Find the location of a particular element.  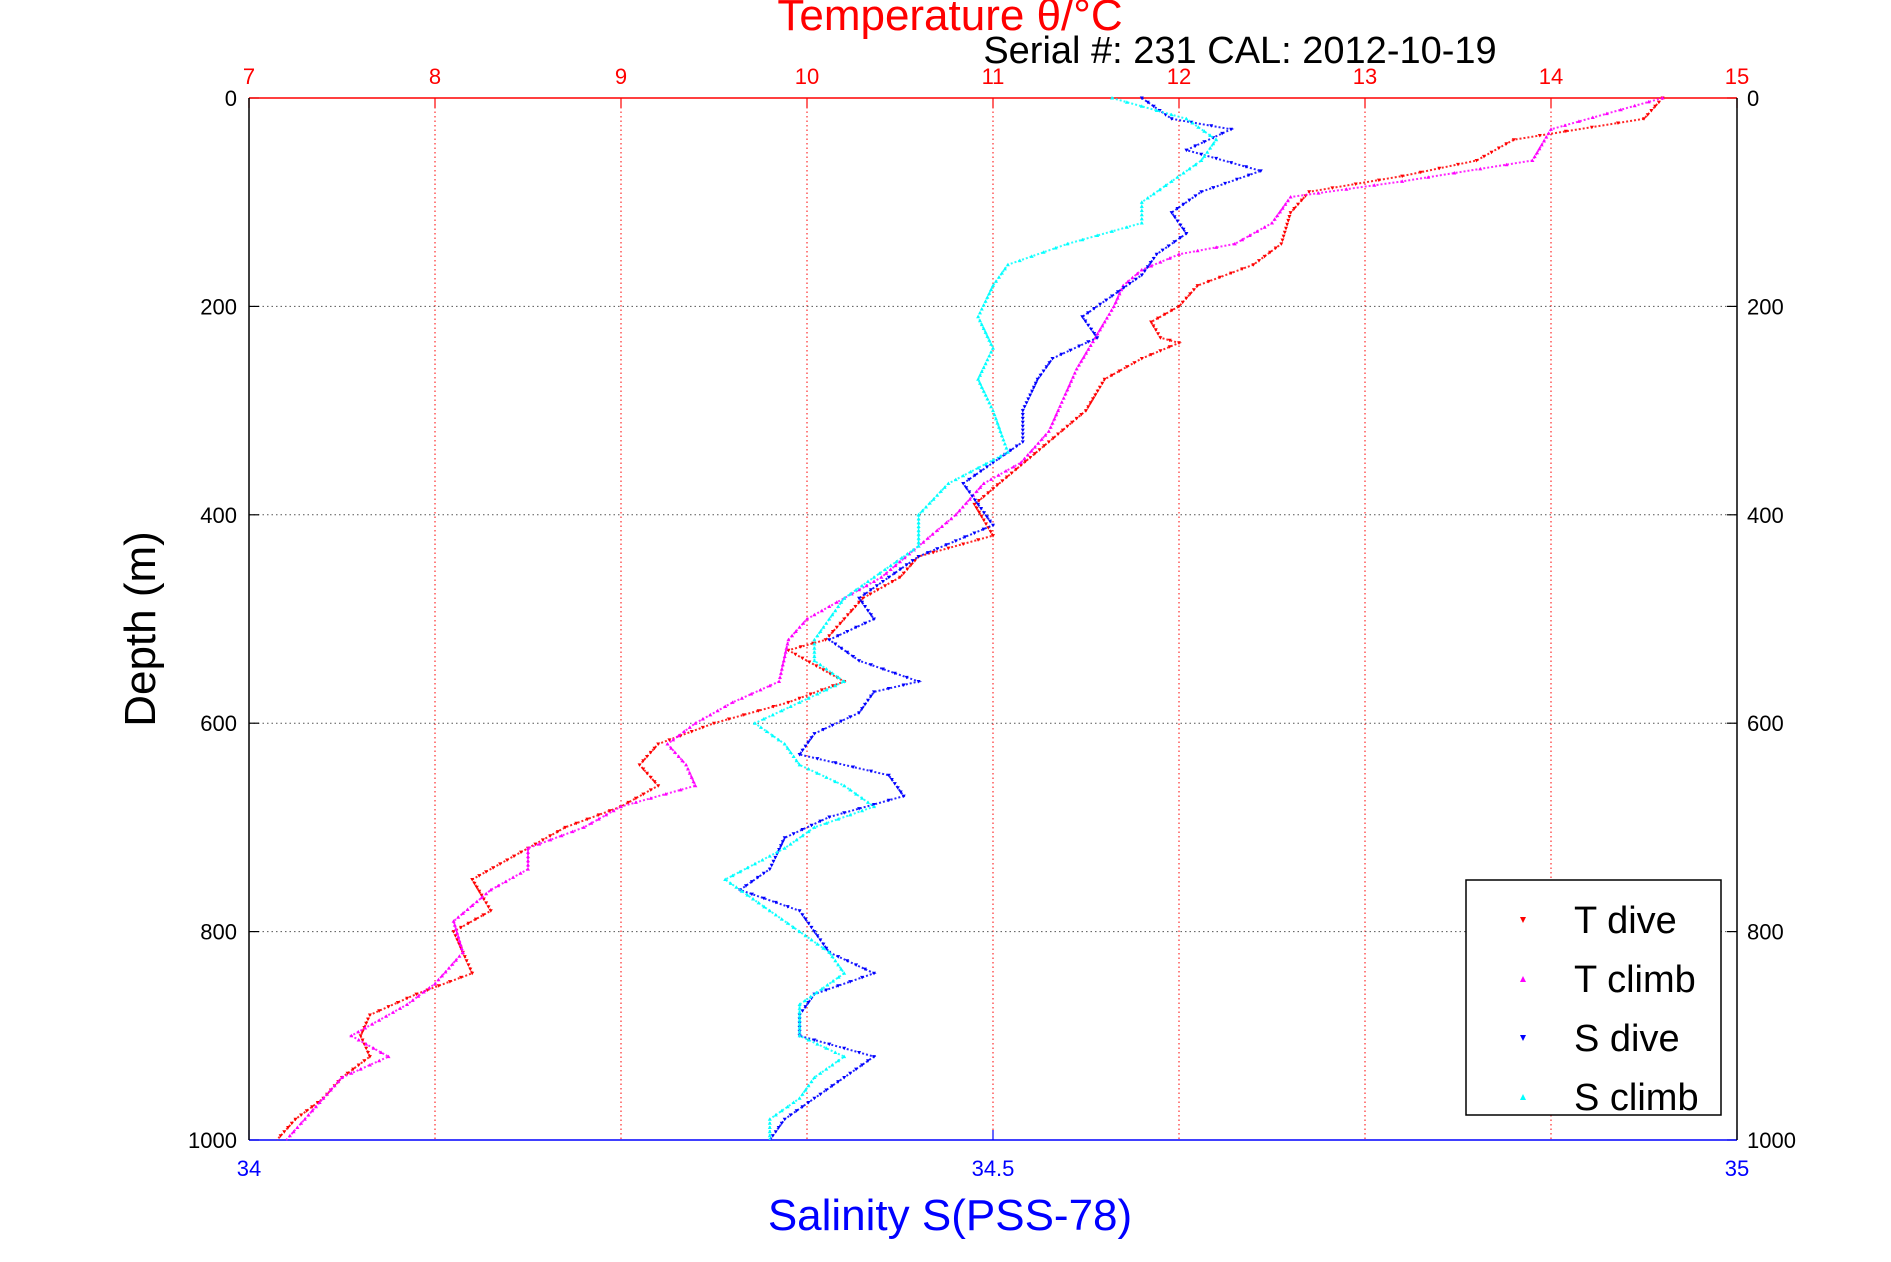

x-top-tick-label: 13 is located at coordinates (1365, 76).